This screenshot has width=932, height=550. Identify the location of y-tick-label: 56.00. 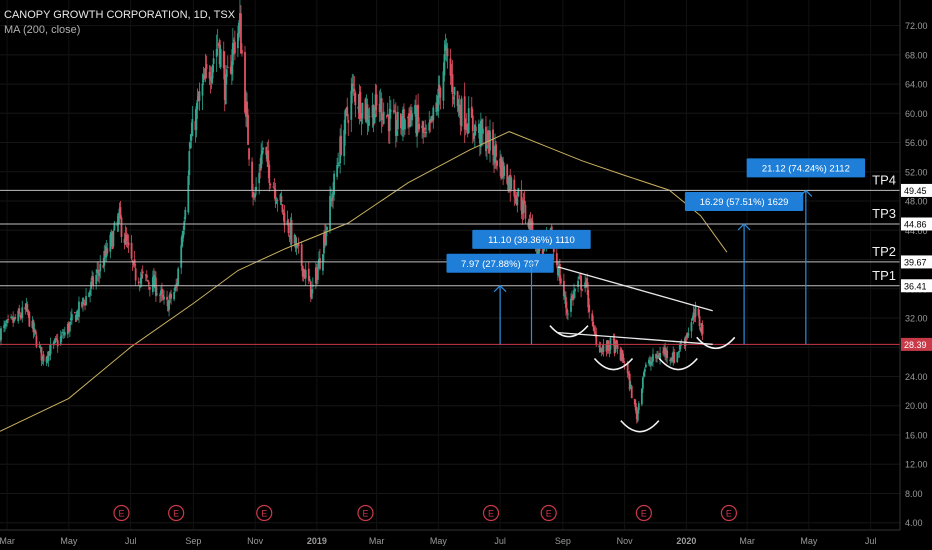
(916, 143).